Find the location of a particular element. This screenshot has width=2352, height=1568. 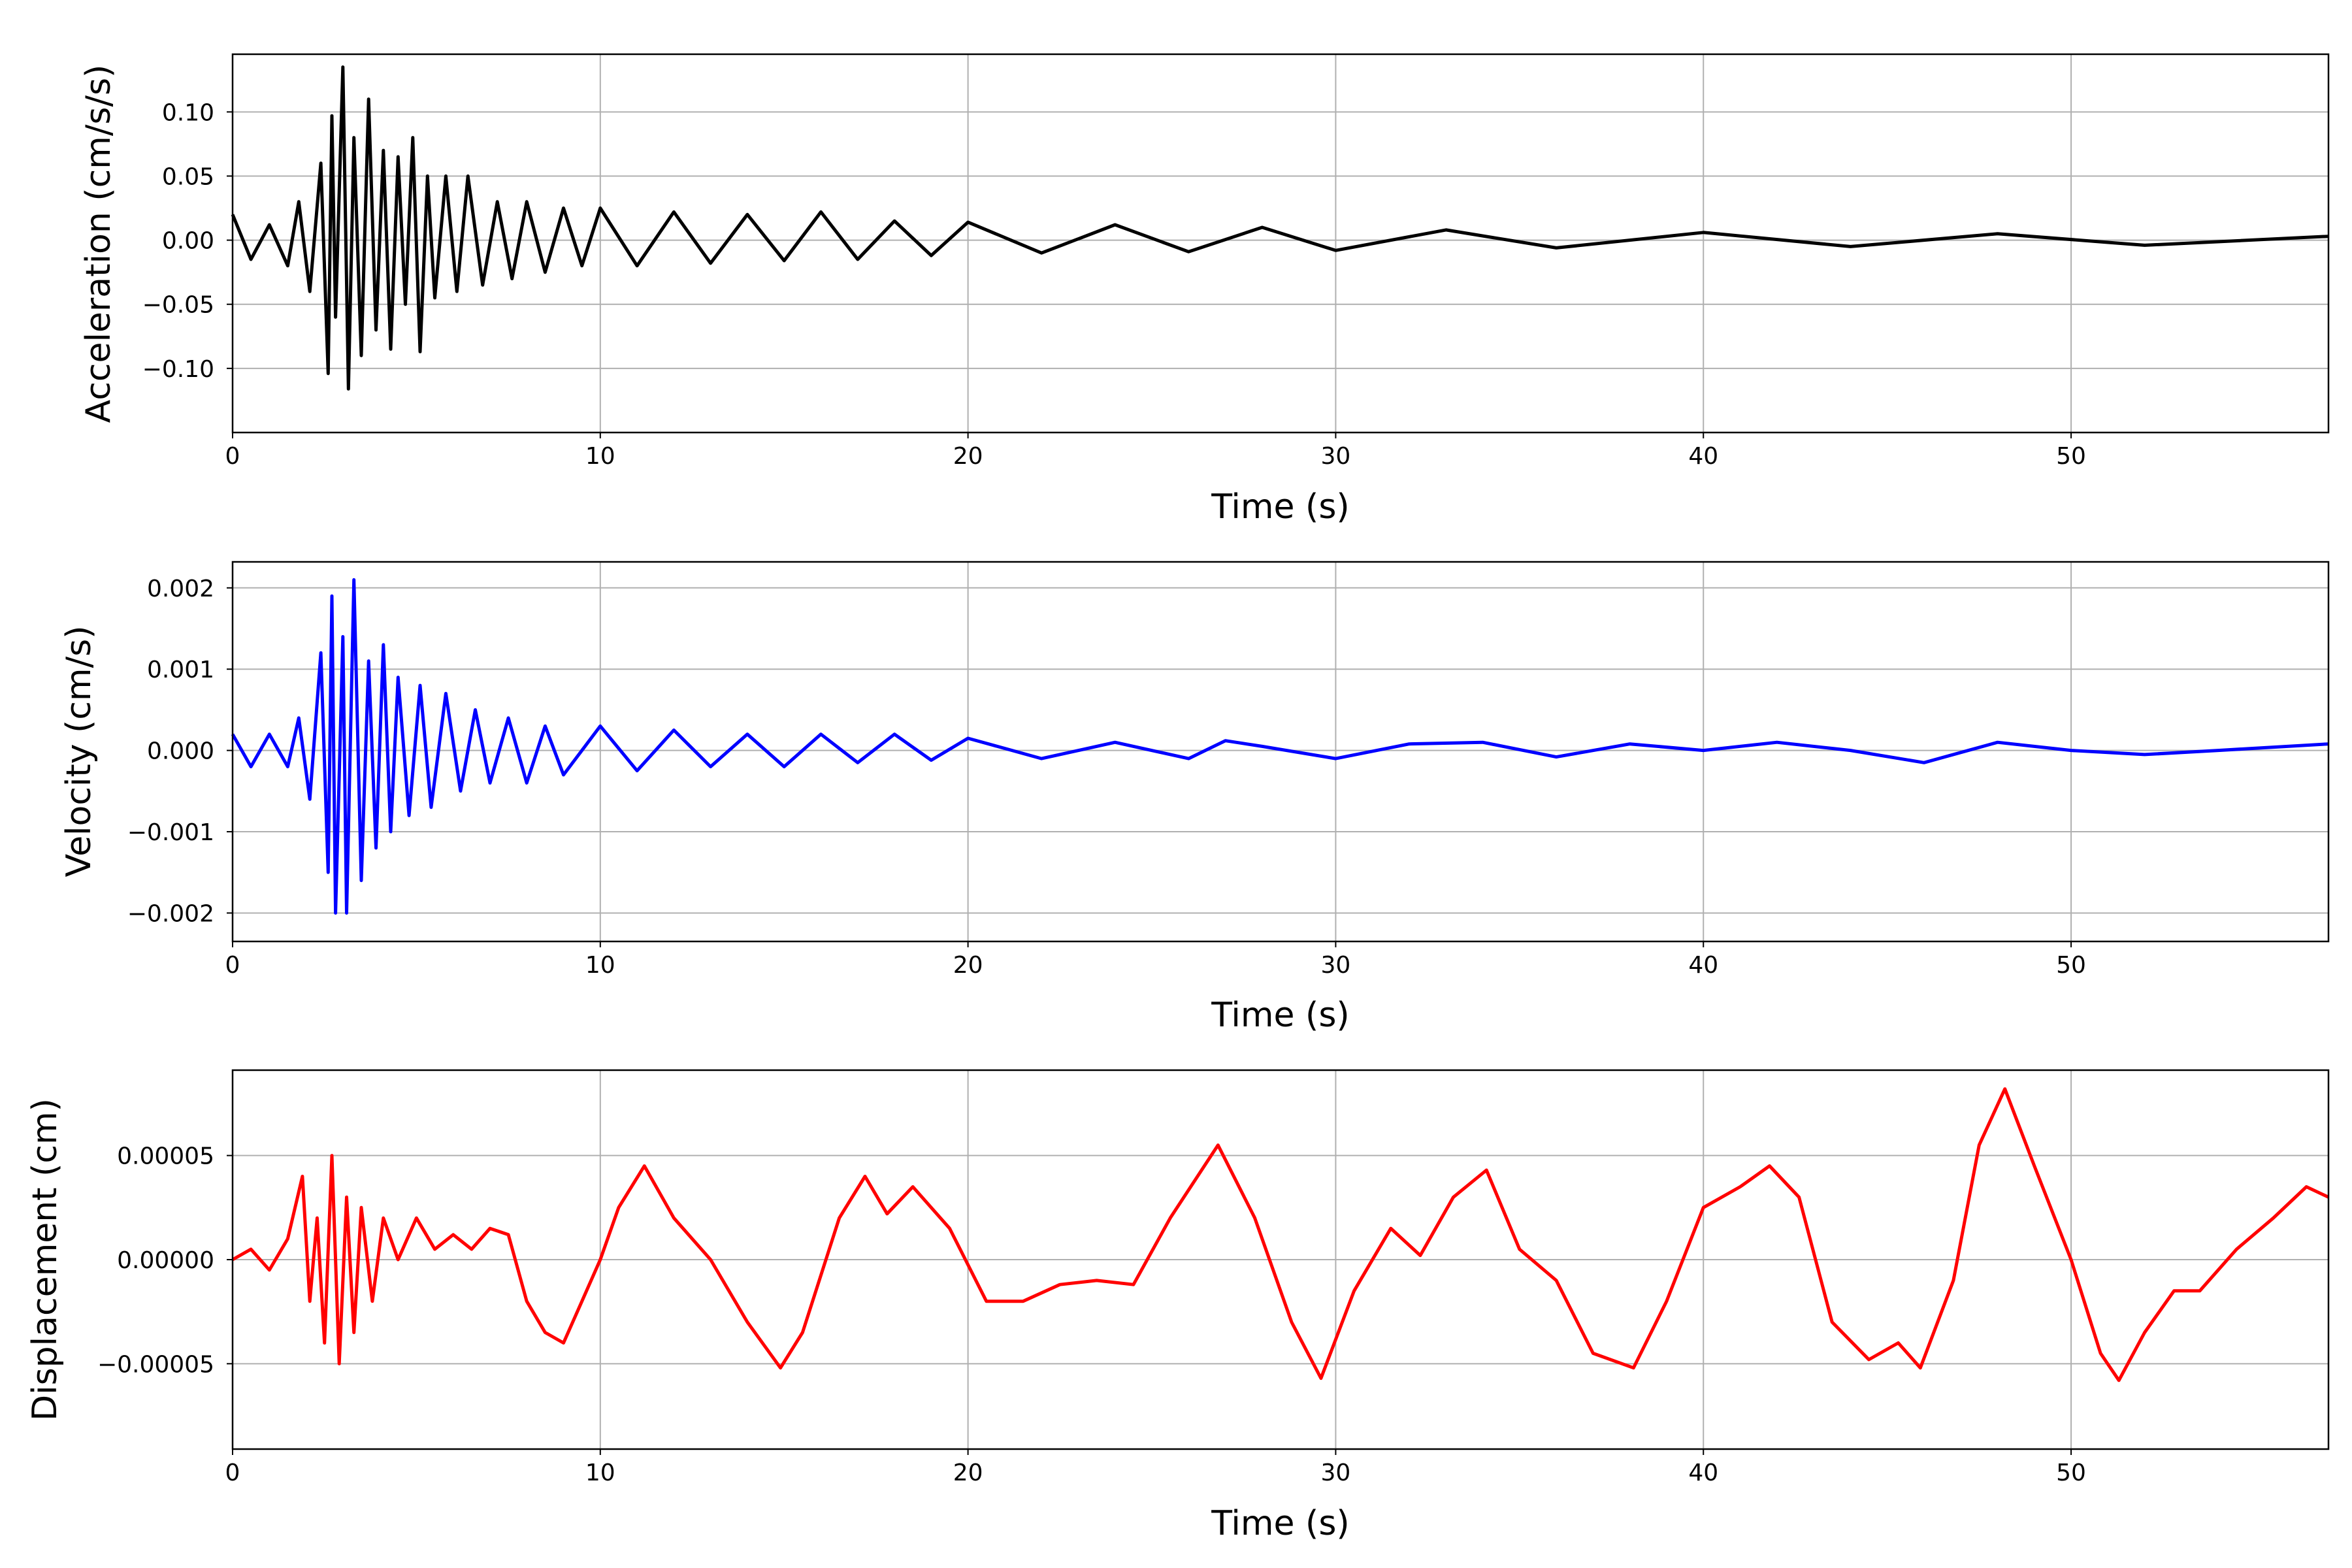

velocity-x-axis-label: Time (s) is located at coordinates (1280, 1015).